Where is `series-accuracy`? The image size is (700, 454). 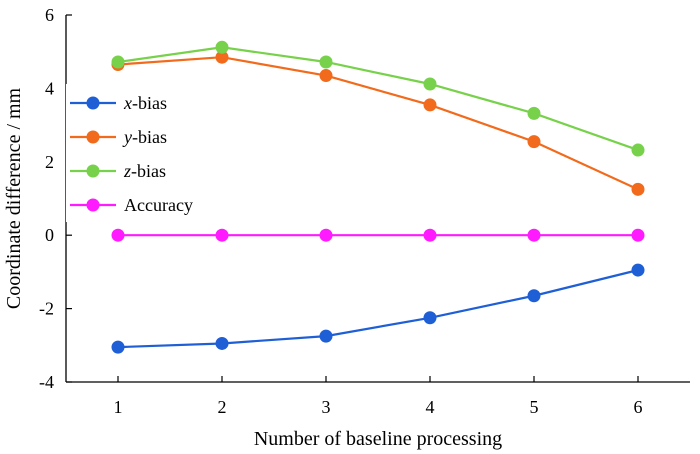 series-accuracy is located at coordinates (378, 235).